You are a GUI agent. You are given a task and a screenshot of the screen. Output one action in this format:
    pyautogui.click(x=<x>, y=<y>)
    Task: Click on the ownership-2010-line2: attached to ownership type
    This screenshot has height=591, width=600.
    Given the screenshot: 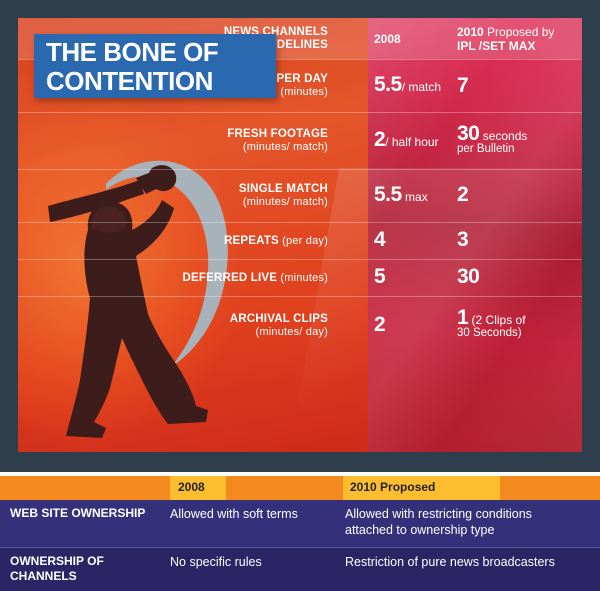 What is the action you would take?
    pyautogui.click(x=420, y=530)
    